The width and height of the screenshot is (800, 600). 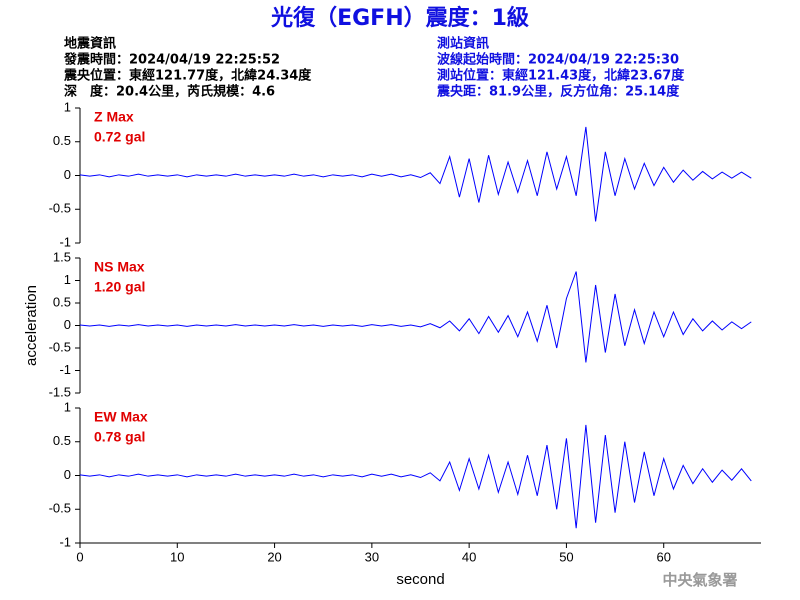 I want to click on x-axis-label: second, so click(x=420, y=579).